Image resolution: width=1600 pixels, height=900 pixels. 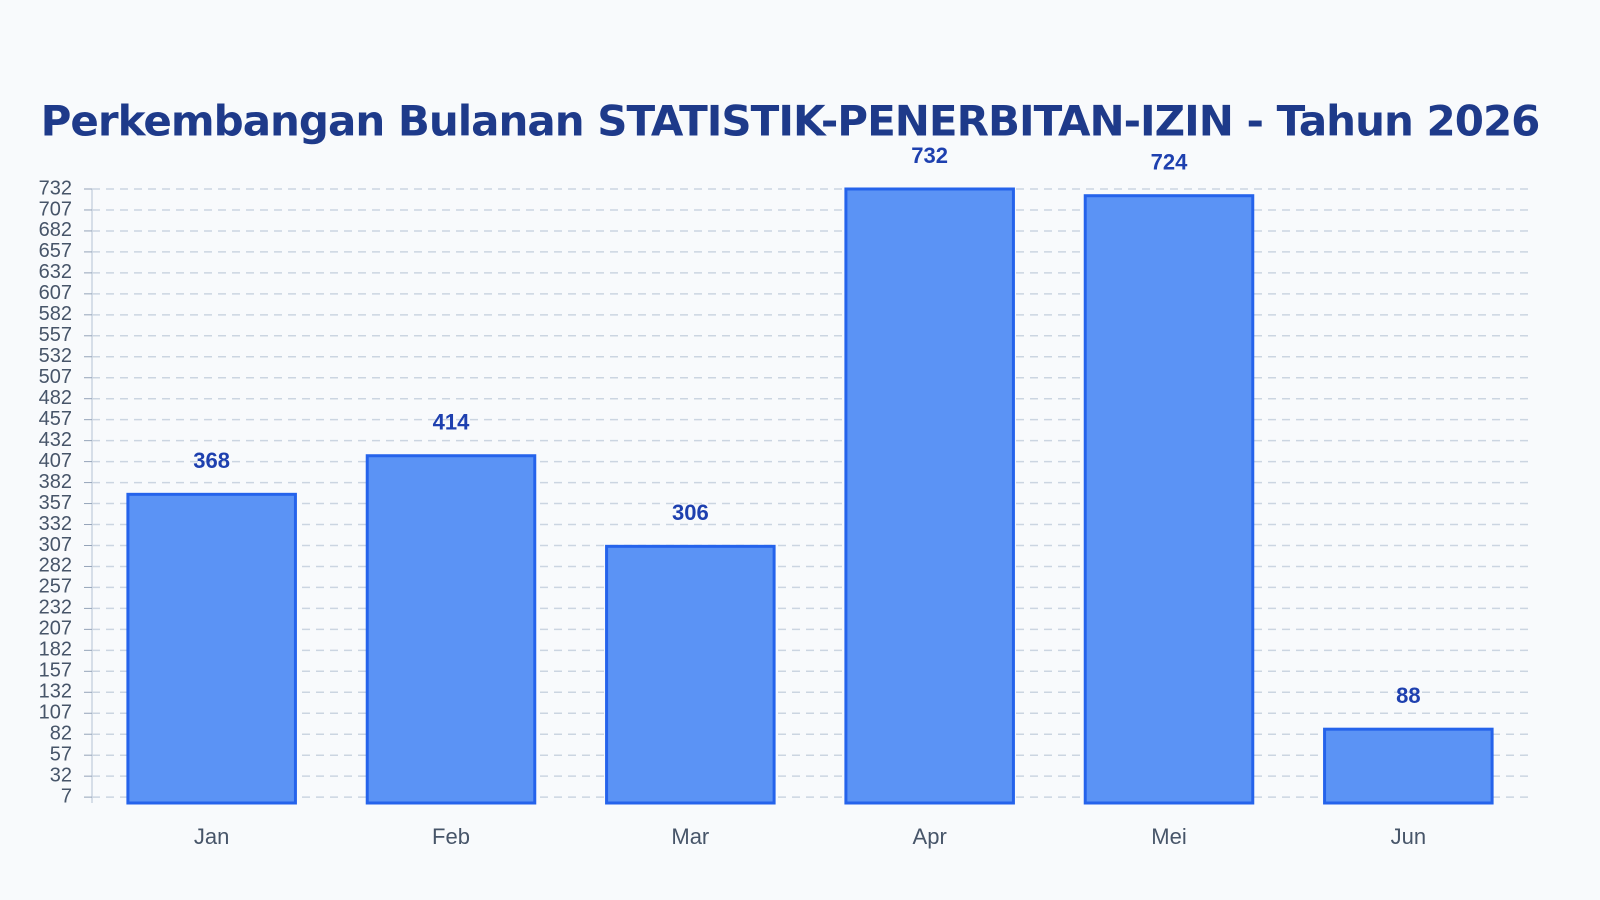 I want to click on y-tick-label: 232, so click(x=55, y=608).